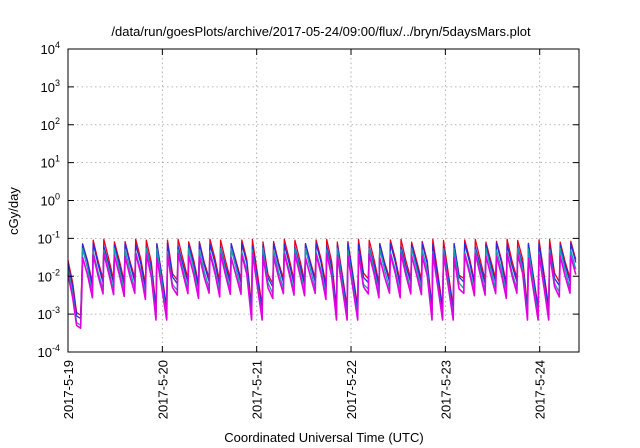  What do you see at coordinates (50, 162) in the screenshot?
I see `y-tick-label: 10¹` at bounding box center [50, 162].